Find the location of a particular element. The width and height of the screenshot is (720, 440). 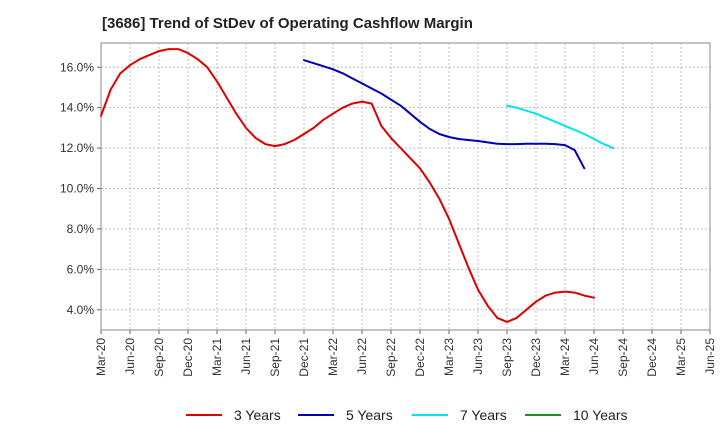

legend-item-3-years: 3 Years is located at coordinates (233, 415).